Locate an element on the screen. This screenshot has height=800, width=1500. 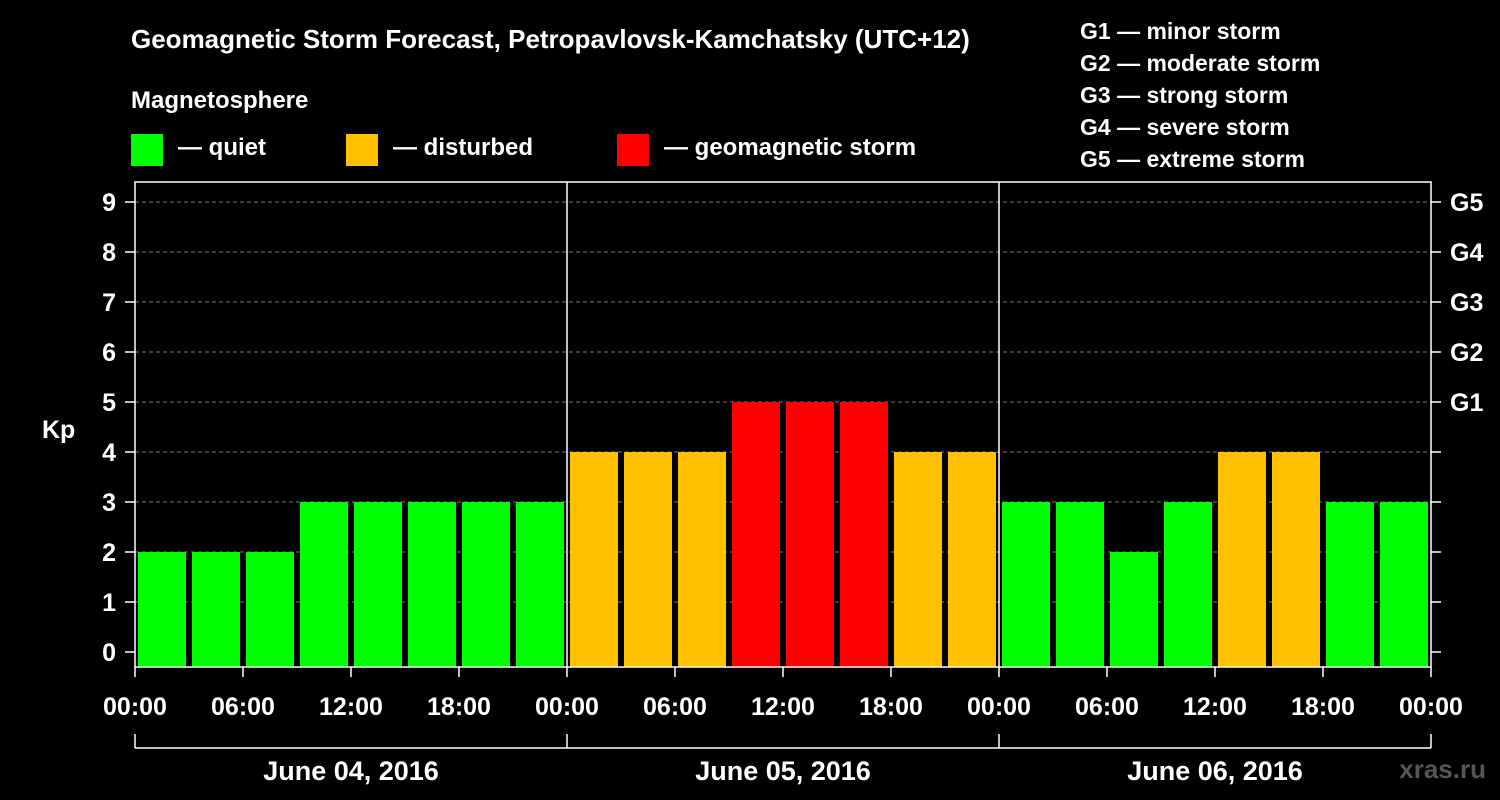
ytick-label-4: 4 is located at coordinates (109, 453).